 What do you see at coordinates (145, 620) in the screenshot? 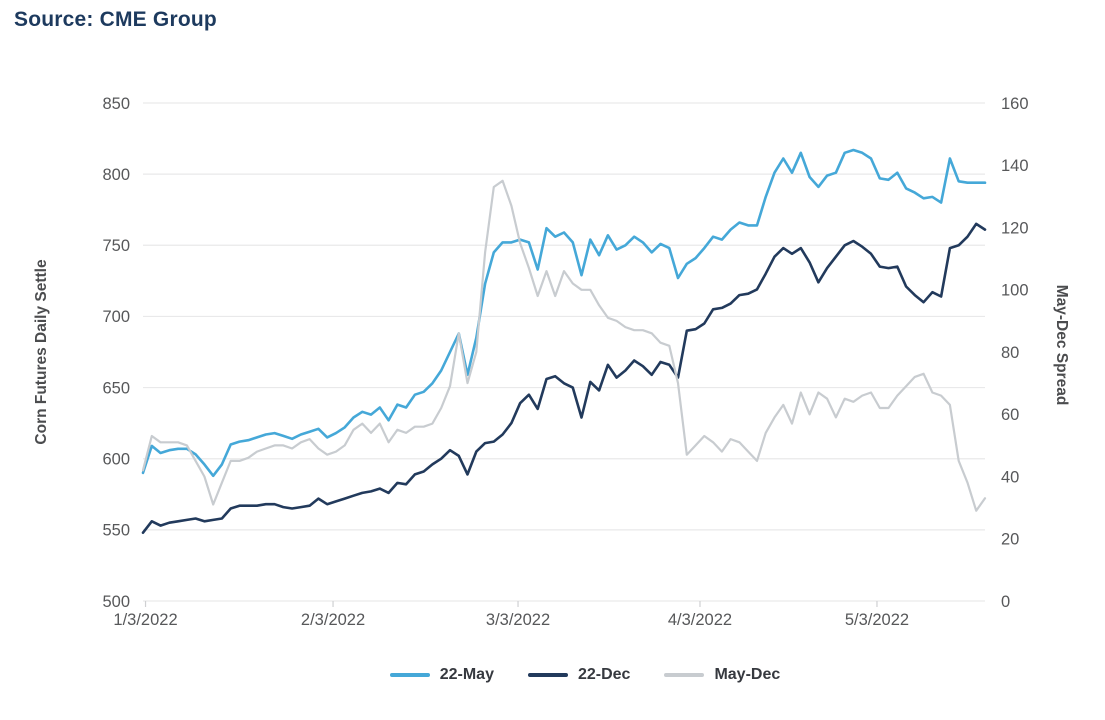
I see `x-axis-tick-label: 1/3/2022` at bounding box center [145, 620].